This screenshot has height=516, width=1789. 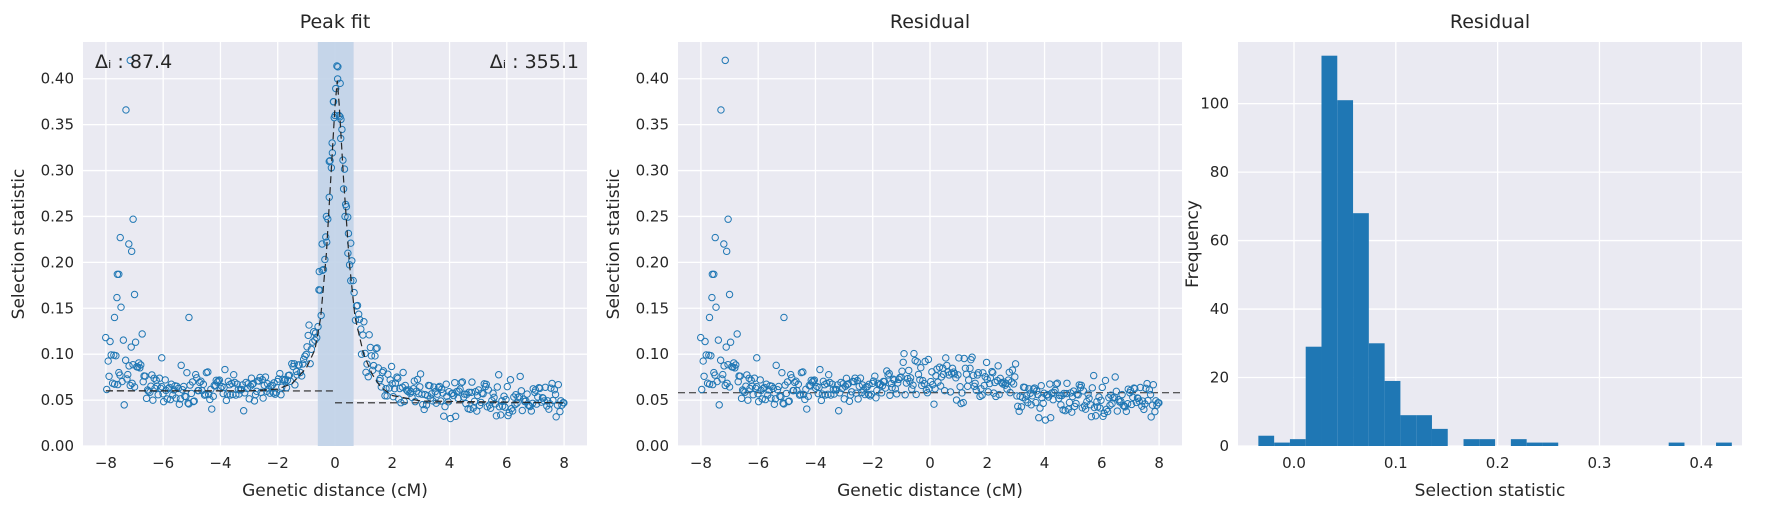 What do you see at coordinates (57, 354) in the screenshot?
I see `y-tick-label: 0.10` at bounding box center [57, 354].